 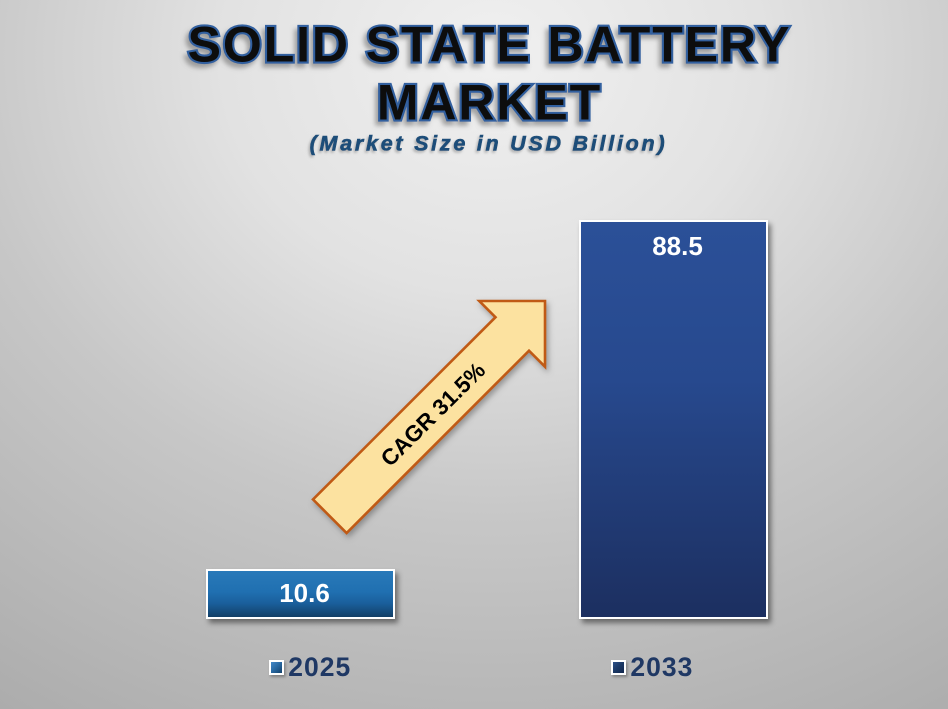 I want to click on svg-text: (Market Size in USD Billion), so click(x=489, y=143).